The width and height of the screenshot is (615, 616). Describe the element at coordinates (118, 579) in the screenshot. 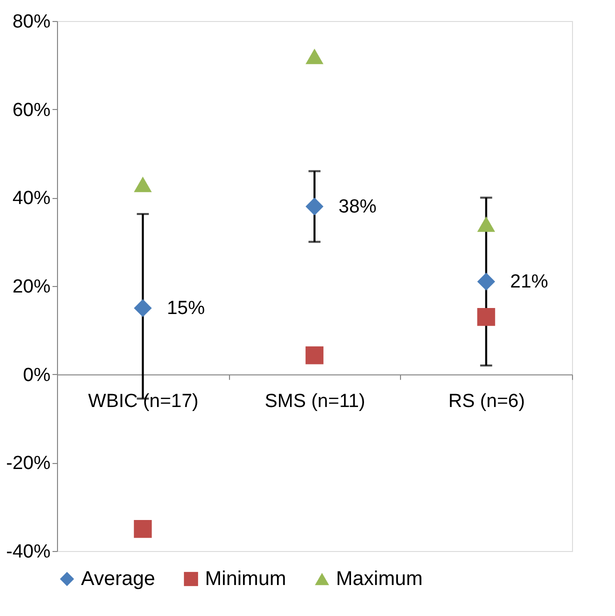

I see `legend-label: Average` at that location.